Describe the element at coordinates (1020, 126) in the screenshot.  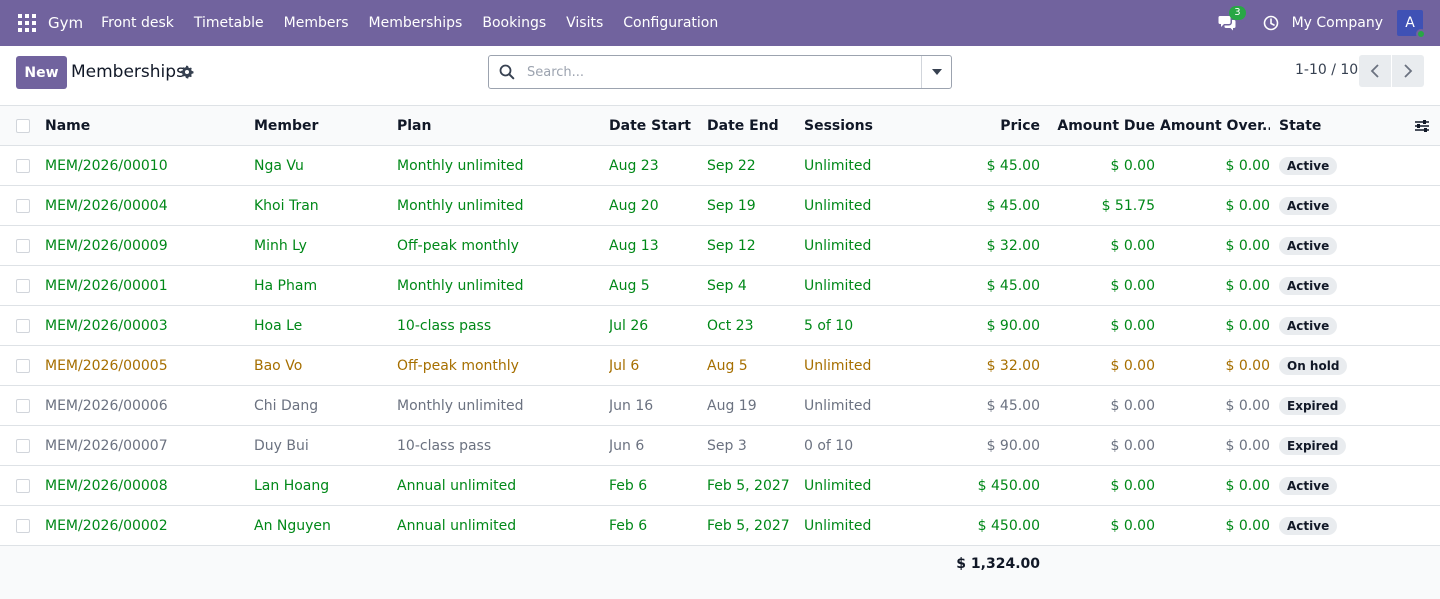
I see `column-header-price: Price` at that location.